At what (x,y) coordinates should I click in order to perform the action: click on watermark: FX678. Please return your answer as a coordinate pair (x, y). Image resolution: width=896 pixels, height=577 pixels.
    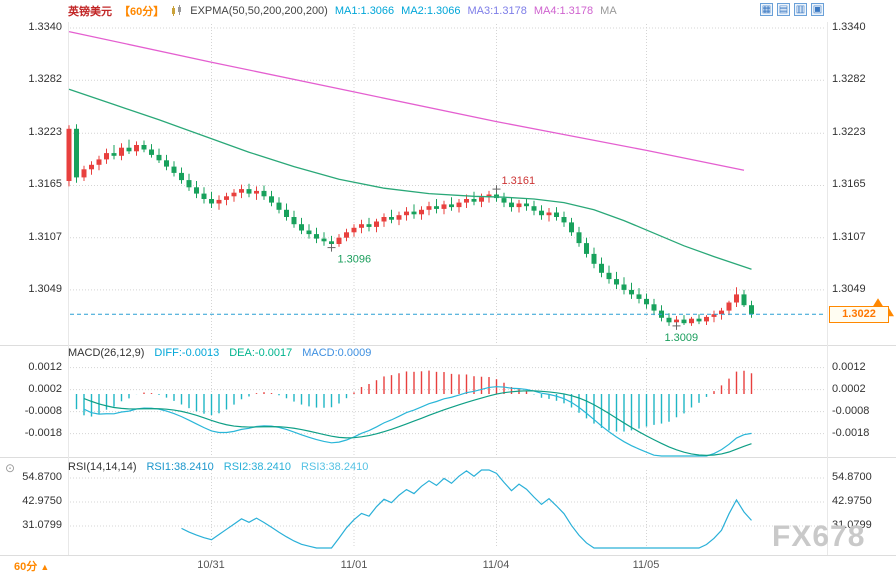
    Looking at the image, I should click on (819, 536).